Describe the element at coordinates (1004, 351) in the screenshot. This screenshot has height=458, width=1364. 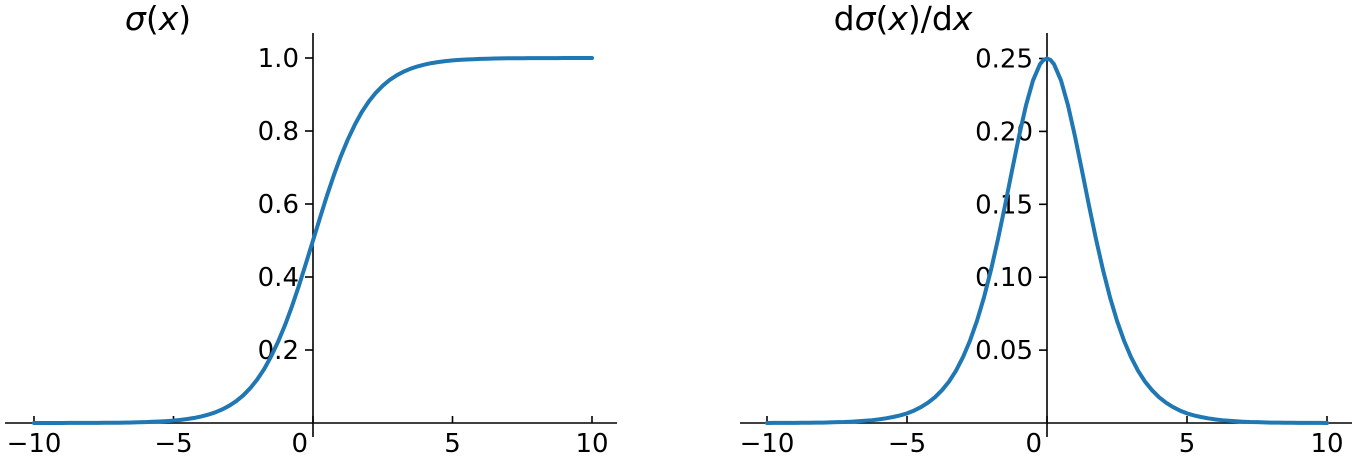
I see `y-tick-label: 0.05` at that location.